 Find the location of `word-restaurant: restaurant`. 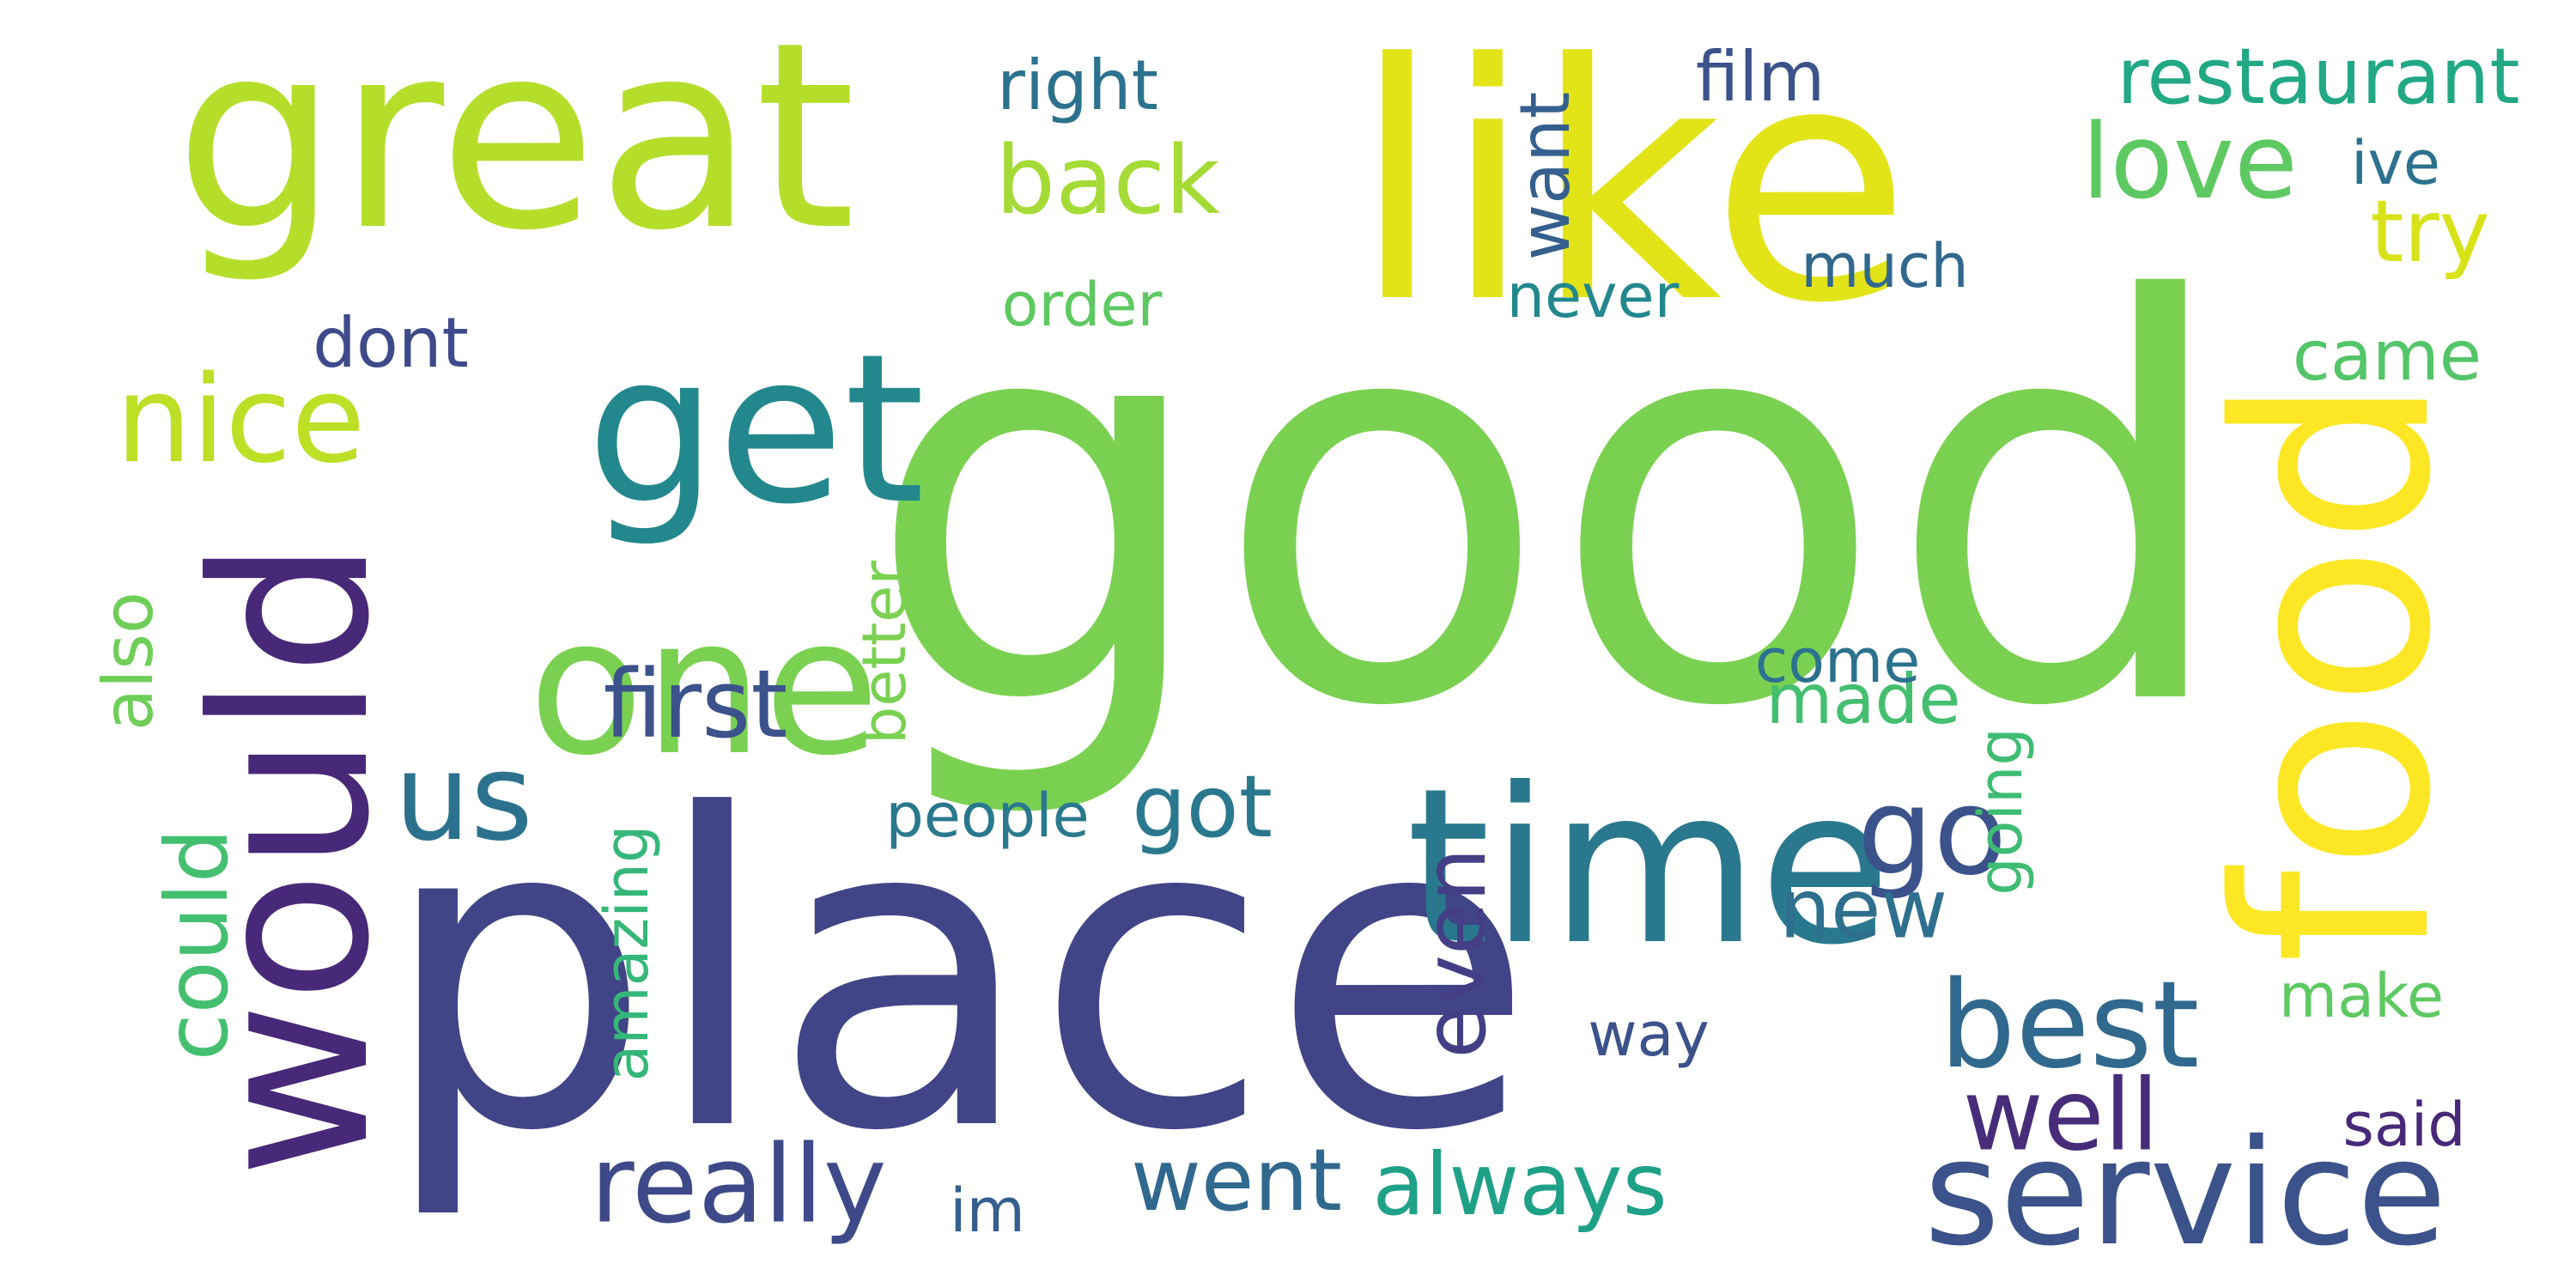

word-restaurant: restaurant is located at coordinates (2318, 77).